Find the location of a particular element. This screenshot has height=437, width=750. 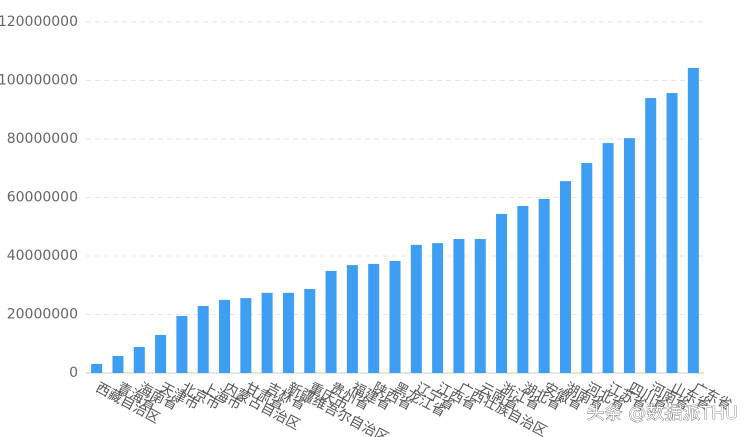

y-tick-label: 100000000 is located at coordinates (39, 81).